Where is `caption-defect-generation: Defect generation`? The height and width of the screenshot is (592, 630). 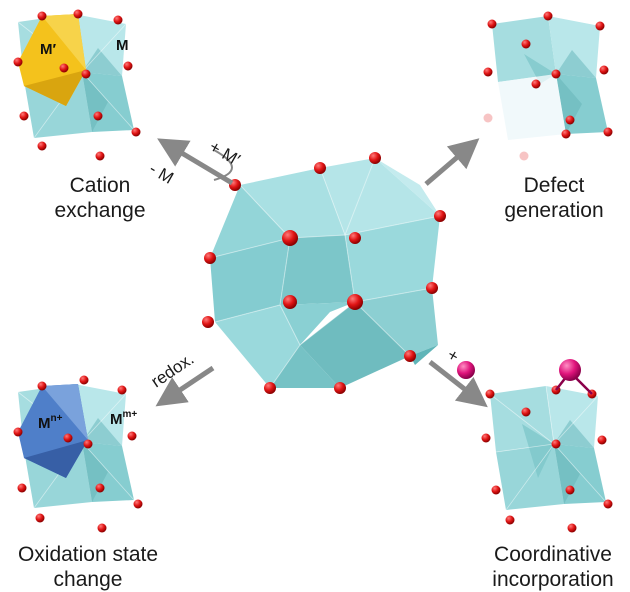 caption-defect-generation: Defect generation is located at coordinates (554, 198).